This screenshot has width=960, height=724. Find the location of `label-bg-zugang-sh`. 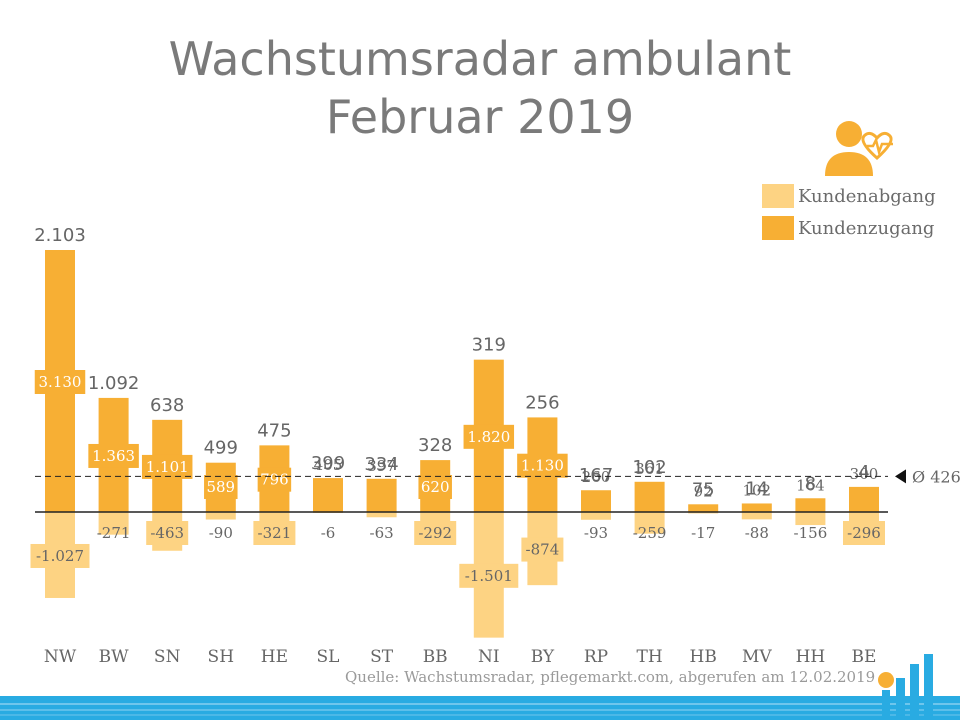

label-bg-zugang-sh is located at coordinates (221, 487).